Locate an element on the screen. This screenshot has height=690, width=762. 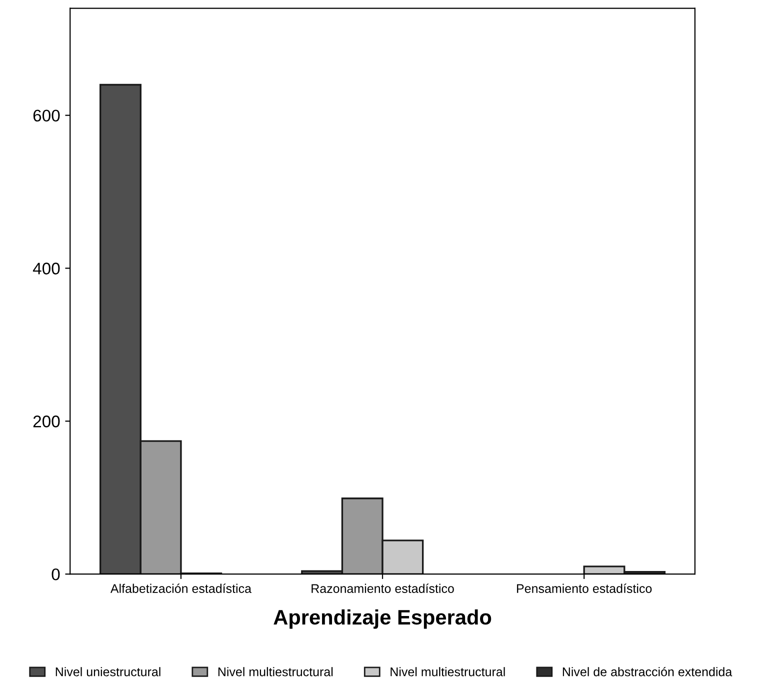
y-tick-label: 0 is located at coordinates (56, 574).